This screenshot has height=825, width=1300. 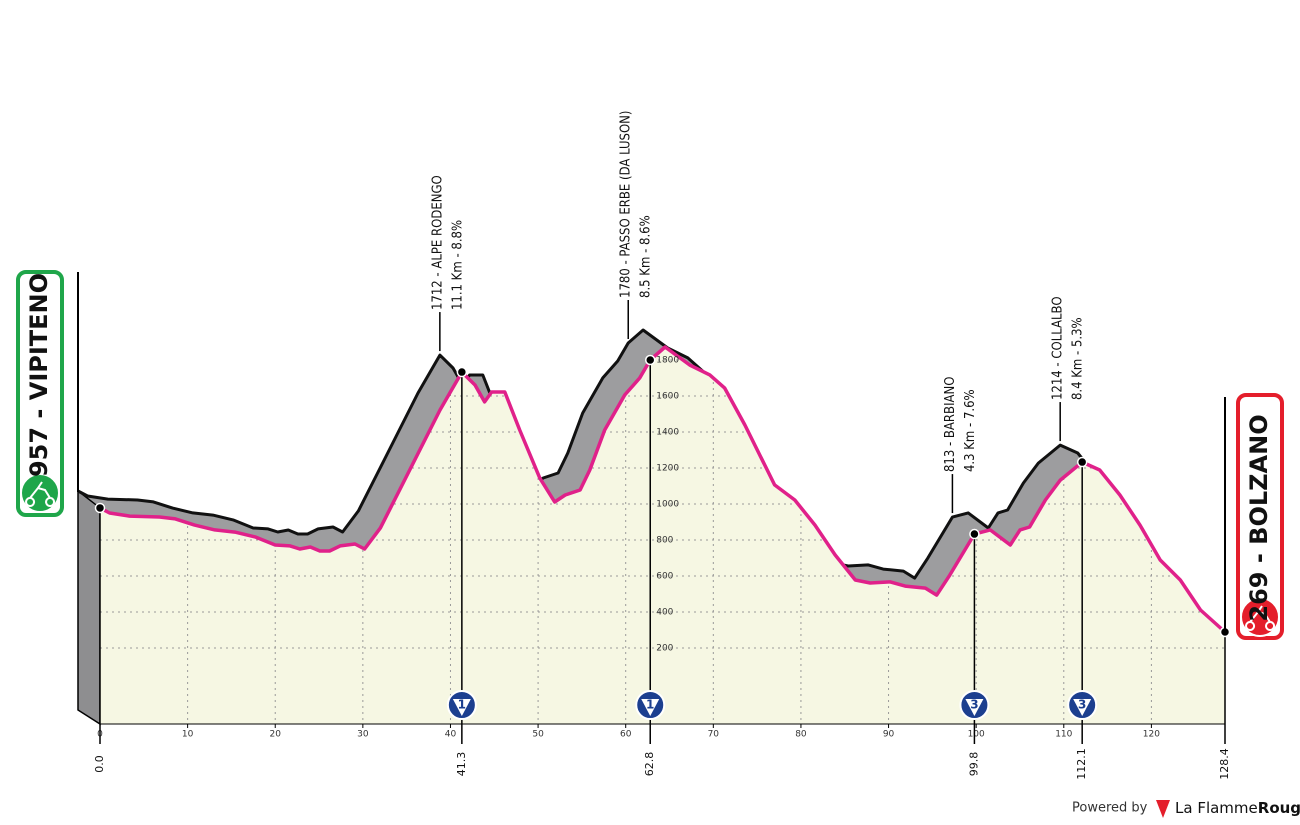 I want to click on climb-details: 4.3 Km - 7.6%, so click(x=970, y=430).